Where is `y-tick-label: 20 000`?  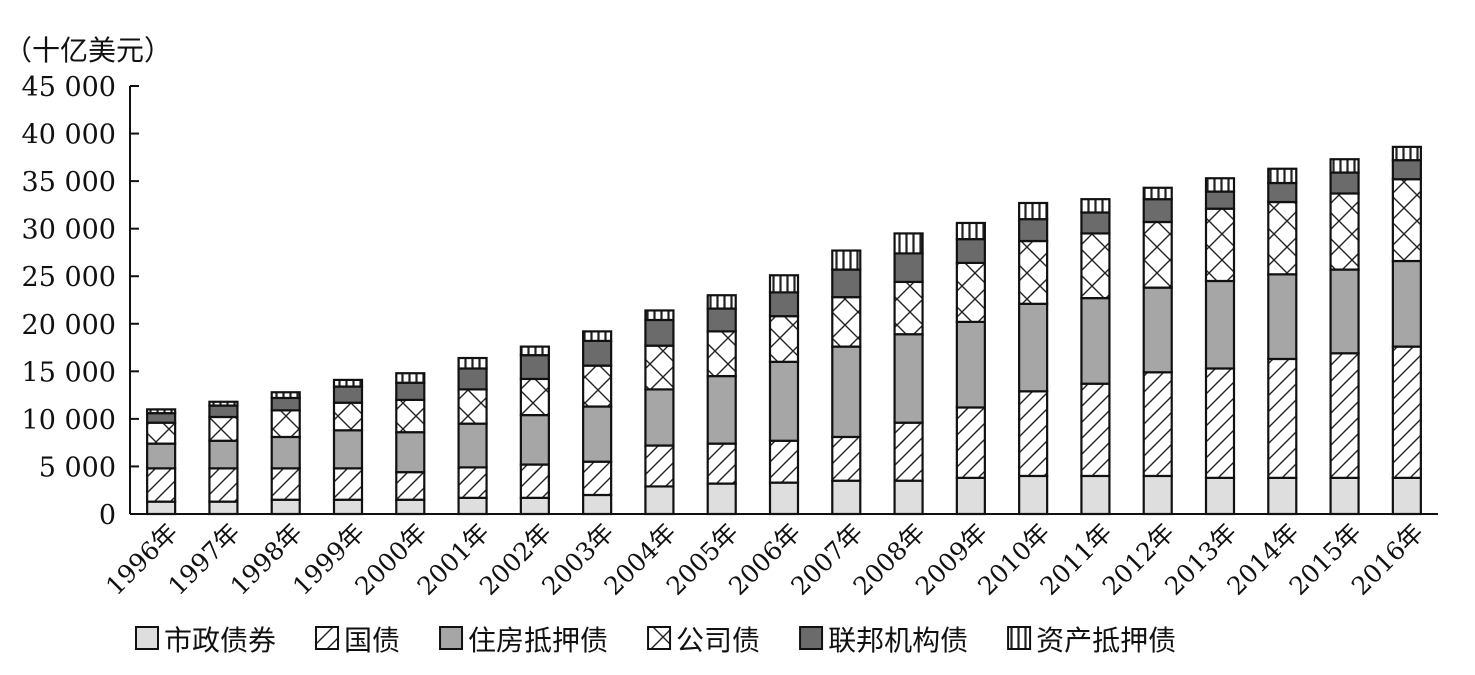
y-tick-label: 20 000 is located at coordinates (69, 325).